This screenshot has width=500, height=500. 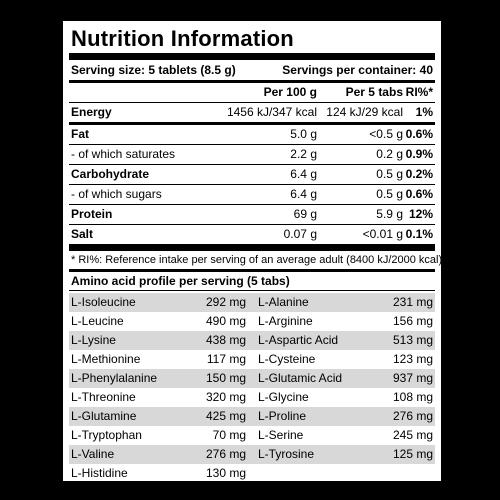 What do you see at coordinates (412, 435) in the screenshot?
I see `amino-acid-value: 245 mg` at bounding box center [412, 435].